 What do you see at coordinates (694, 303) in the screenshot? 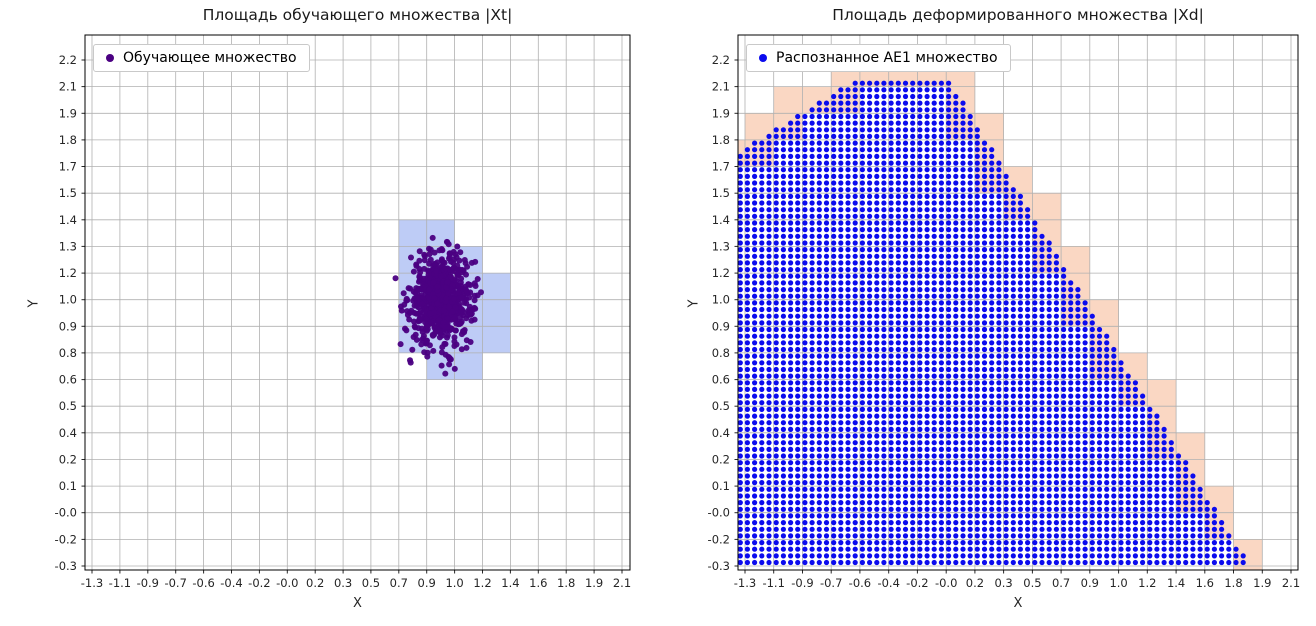
I see `y-axis-label-right: Y` at bounding box center [694, 303].